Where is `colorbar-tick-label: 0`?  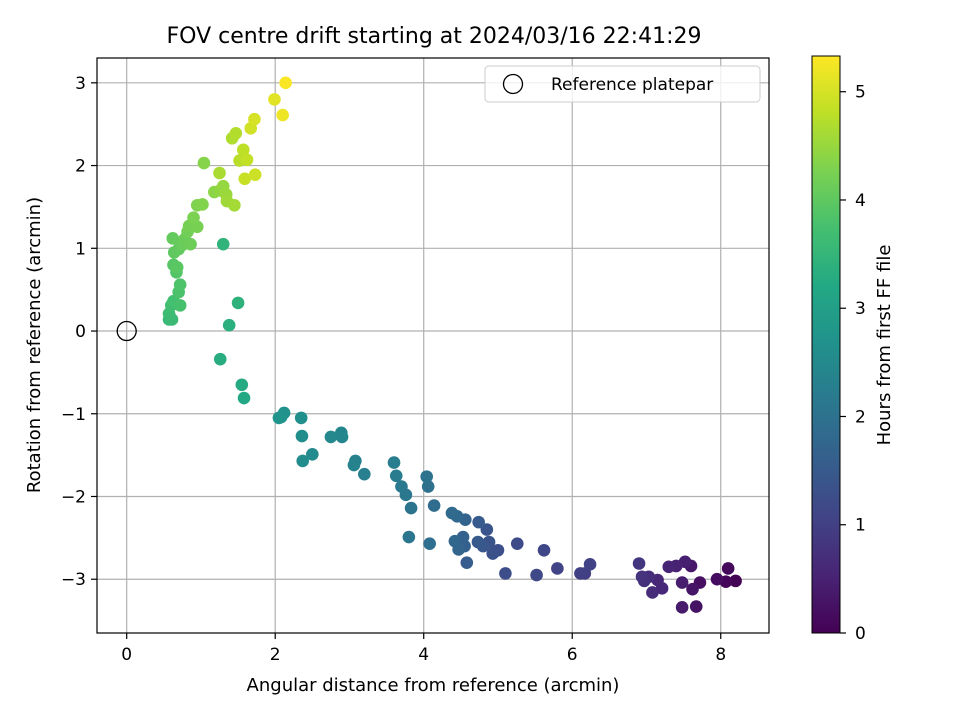
colorbar-tick-label: 0 is located at coordinates (860, 634).